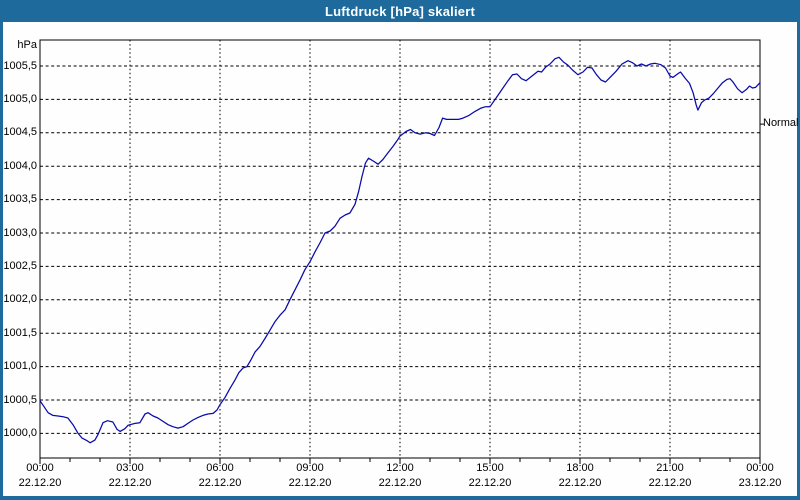  Describe the element at coordinates (27, 45) in the screenshot. I see `y-axis-unit-label: hPa` at that location.